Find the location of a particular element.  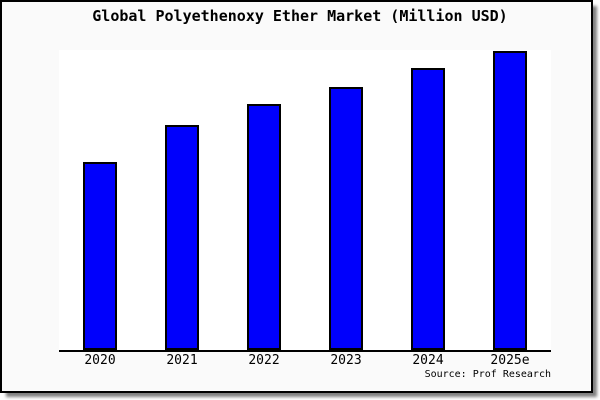

bar-2024 is located at coordinates (428, 209).